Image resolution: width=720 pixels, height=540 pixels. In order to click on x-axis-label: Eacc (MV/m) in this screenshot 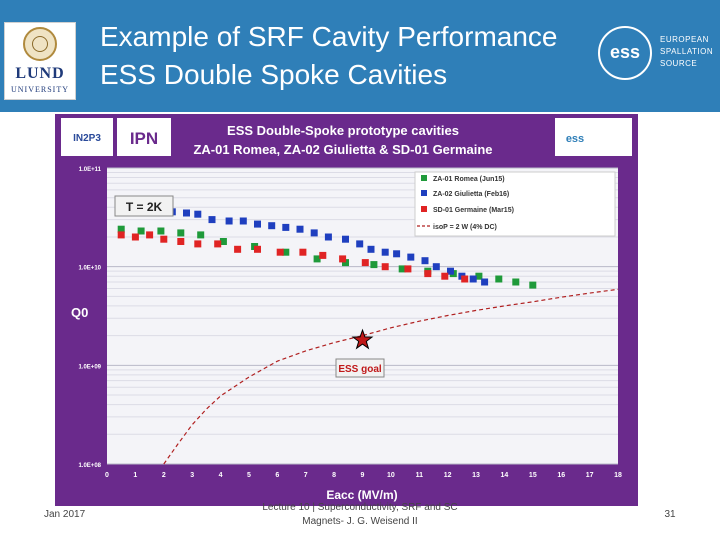, I will do `click(361, 495)`.